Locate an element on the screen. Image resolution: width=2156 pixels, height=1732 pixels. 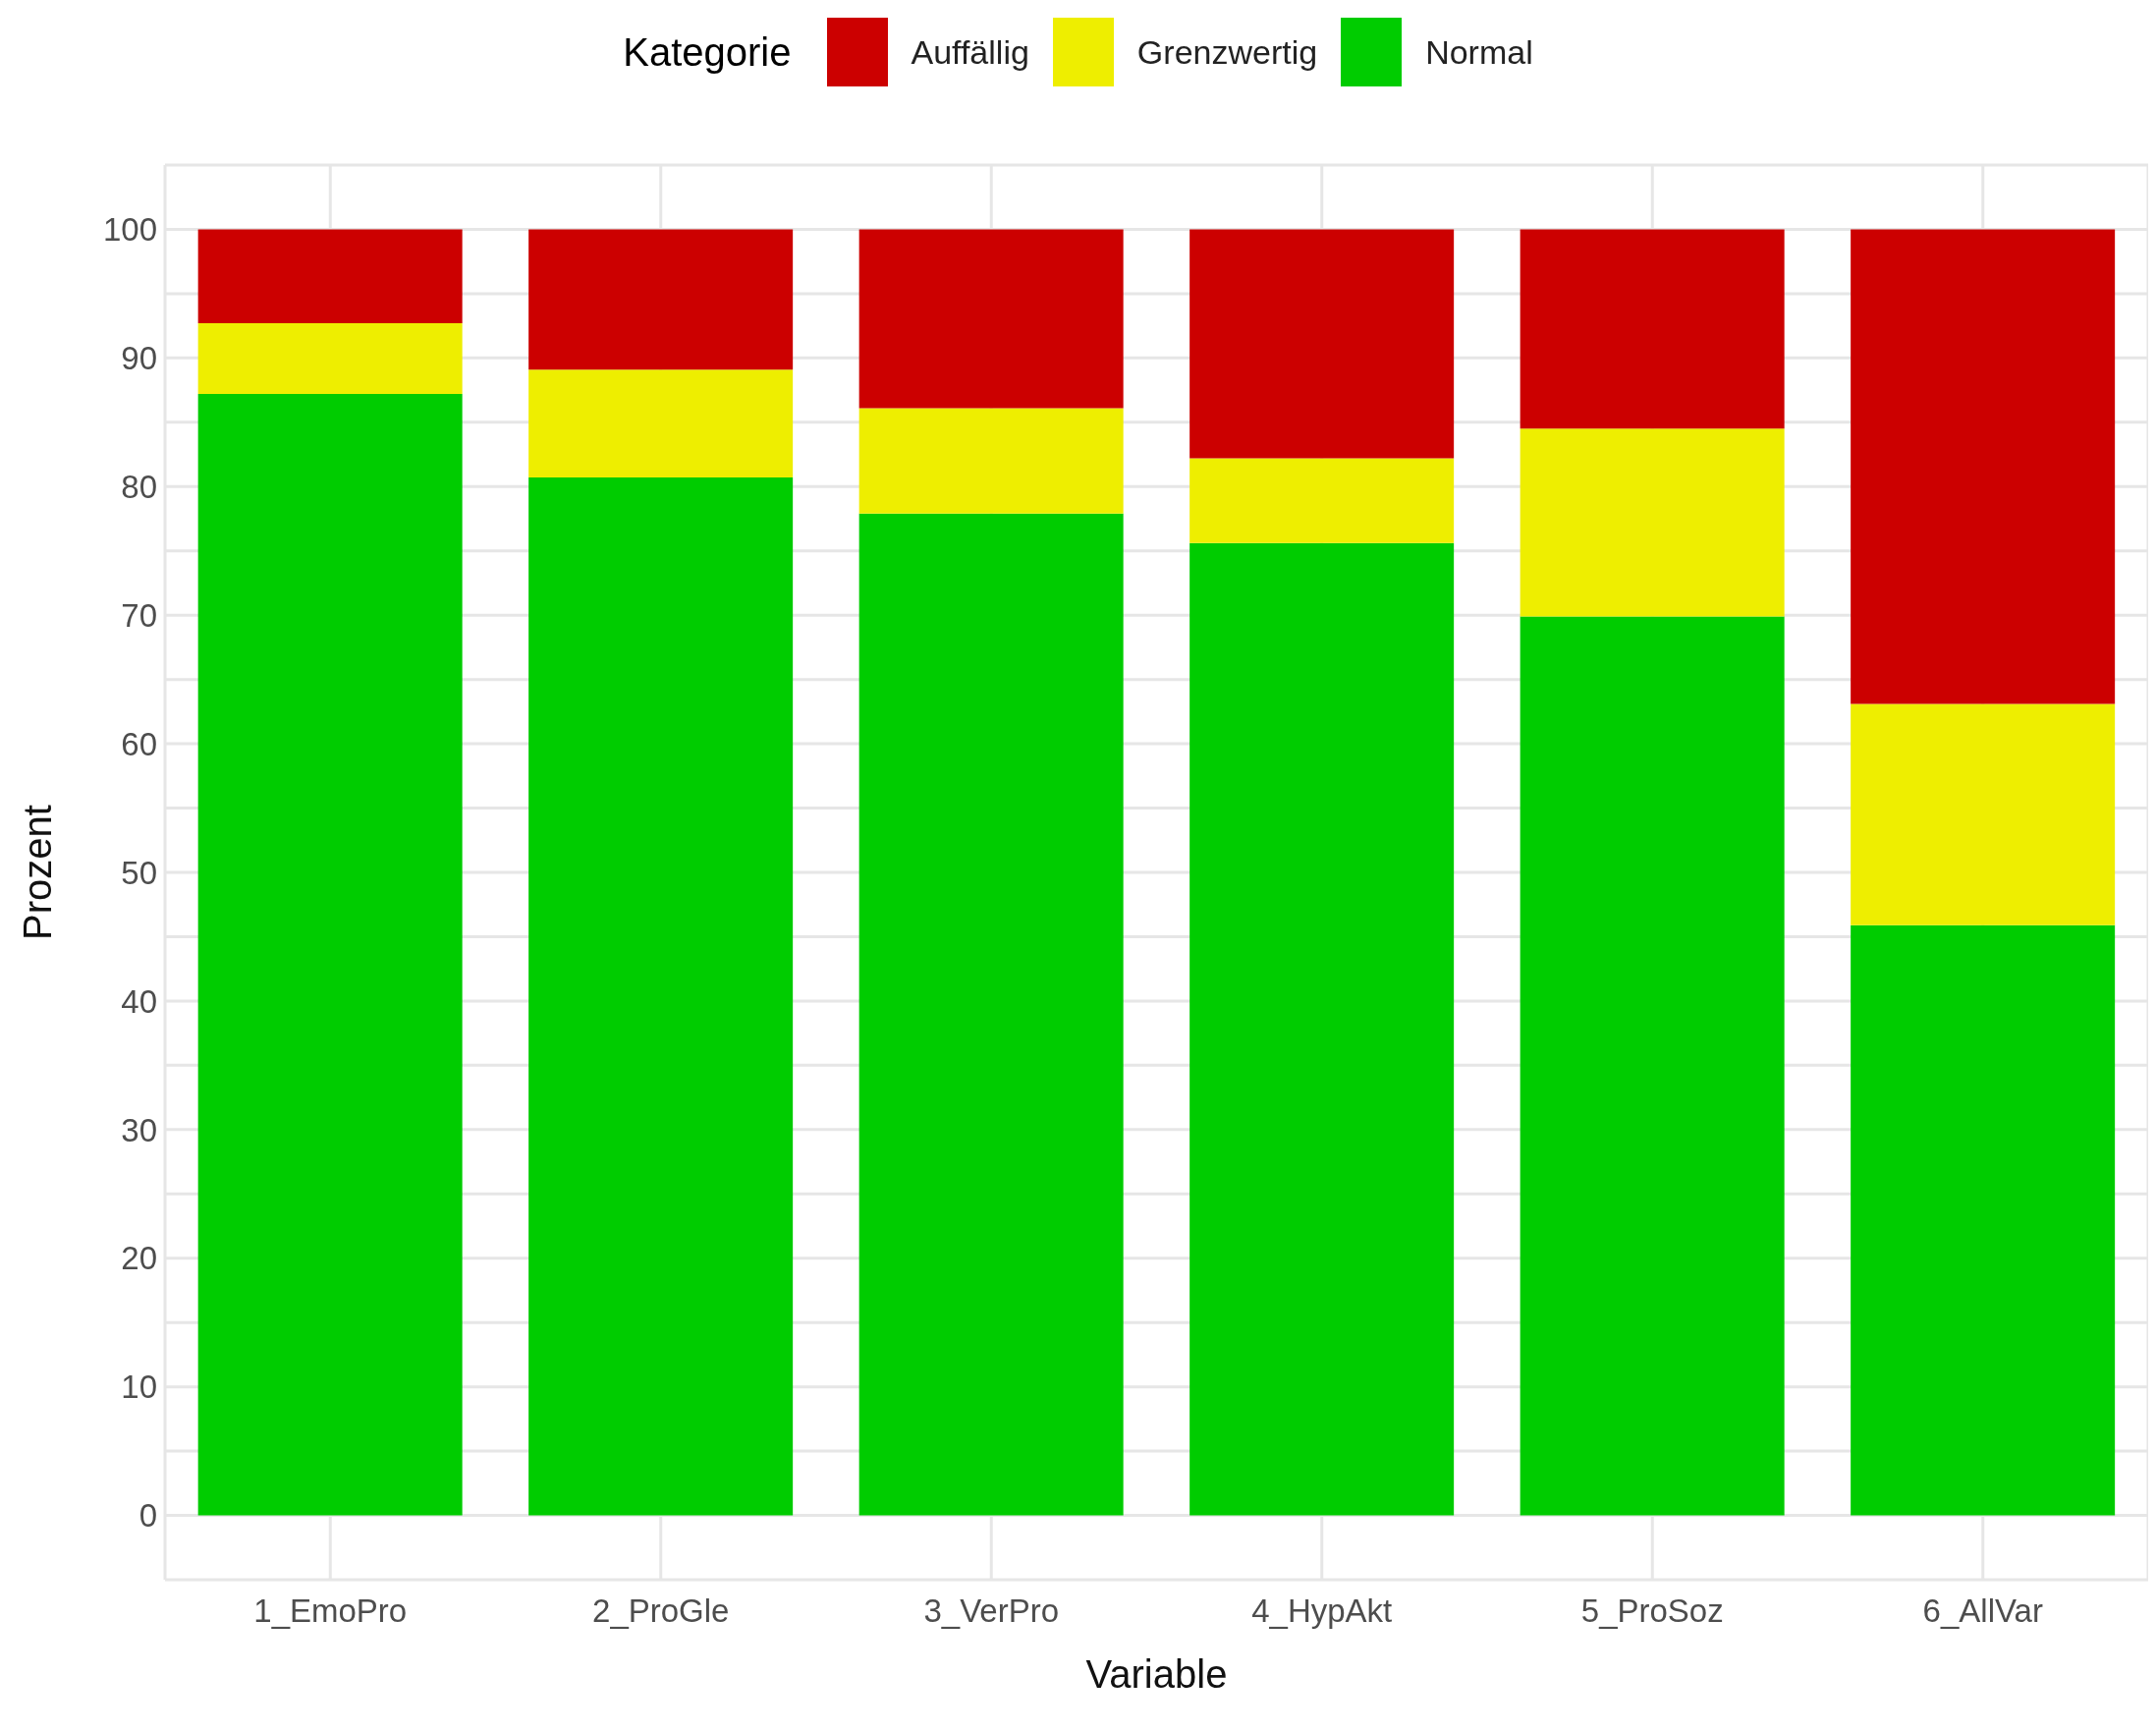
x-tick-label: 4_HypAkt is located at coordinates (1322, 1611).